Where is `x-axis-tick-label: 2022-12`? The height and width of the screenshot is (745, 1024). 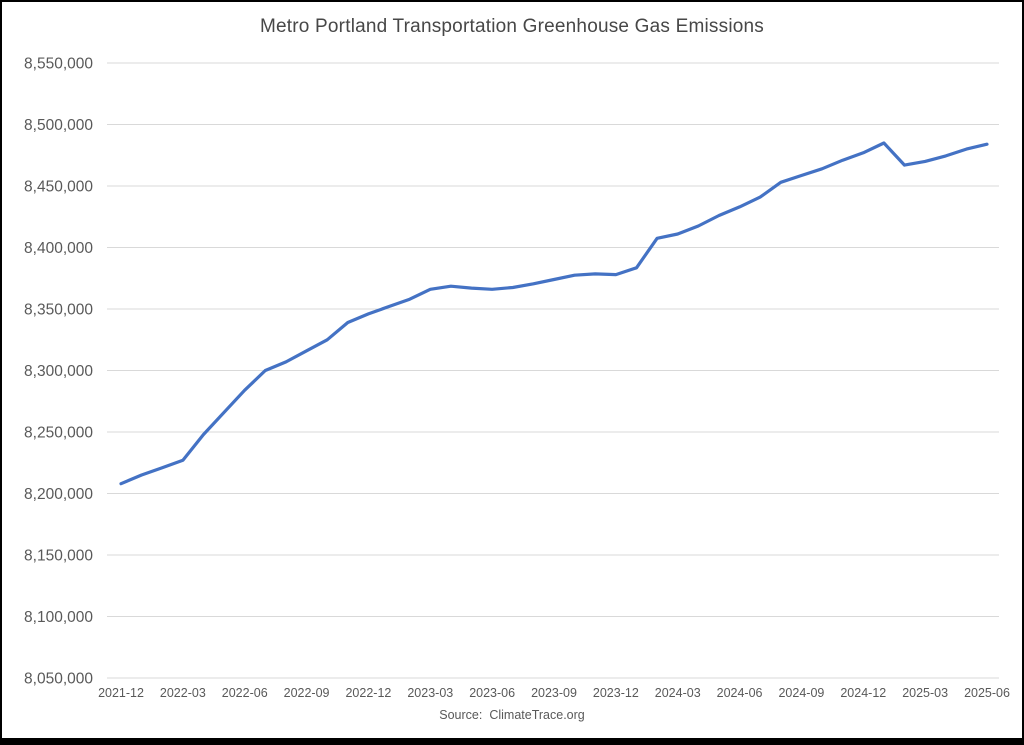
x-axis-tick-label: 2022-12 is located at coordinates (368, 693).